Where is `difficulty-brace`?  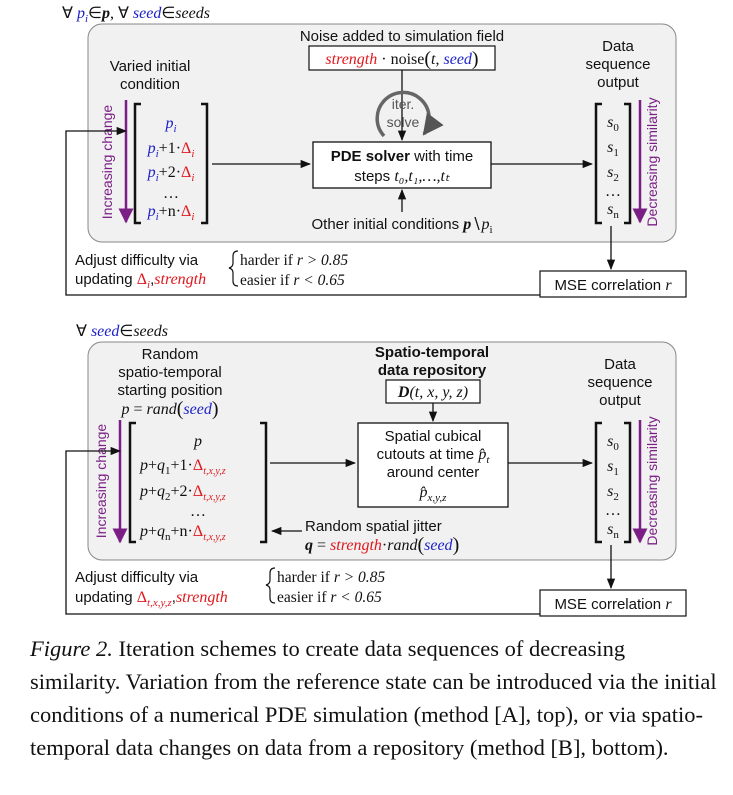 difficulty-brace is located at coordinates (233, 268).